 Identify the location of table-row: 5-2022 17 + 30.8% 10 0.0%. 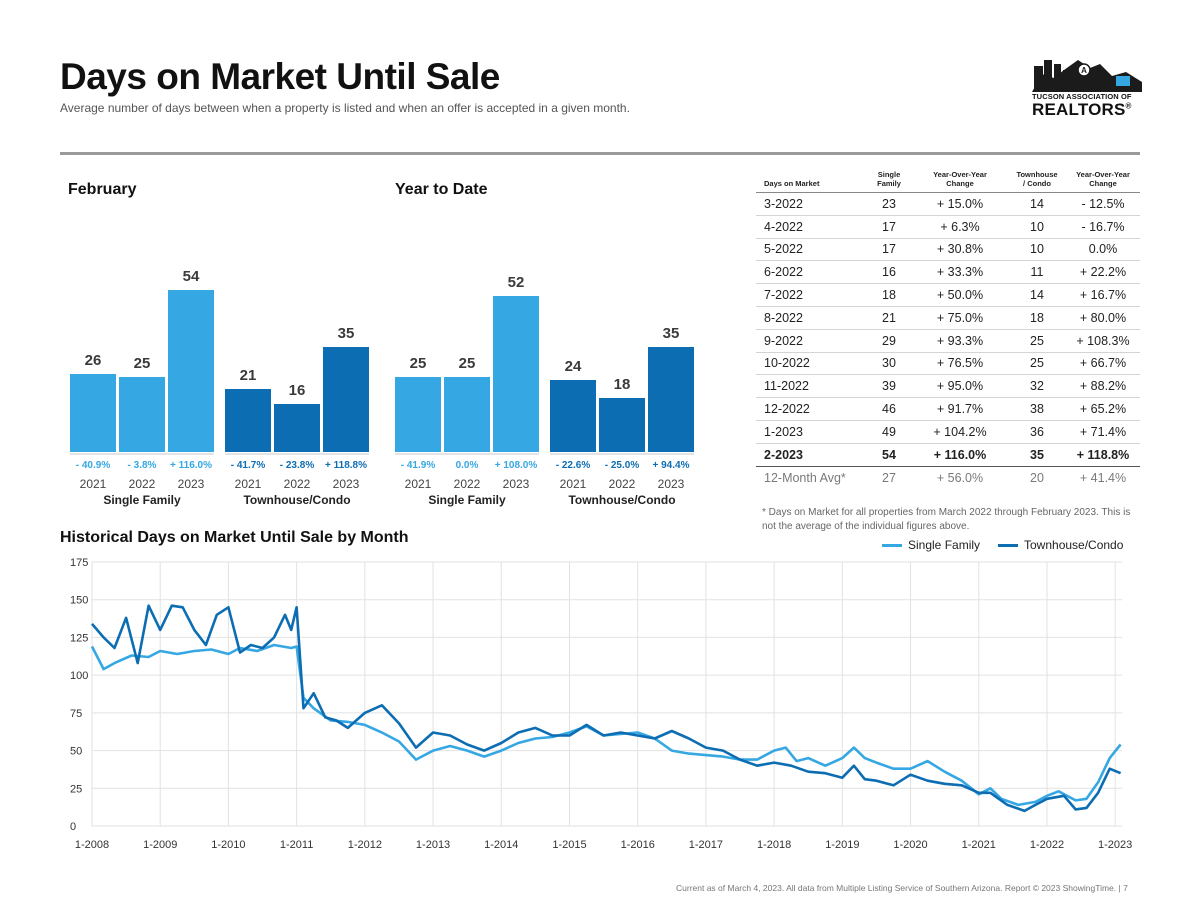
(948, 250).